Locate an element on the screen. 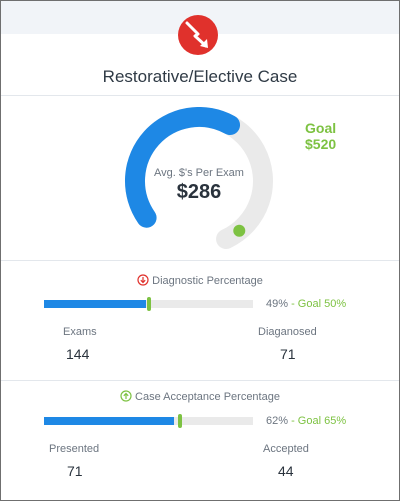  presented-label: Presented is located at coordinates (74, 449).